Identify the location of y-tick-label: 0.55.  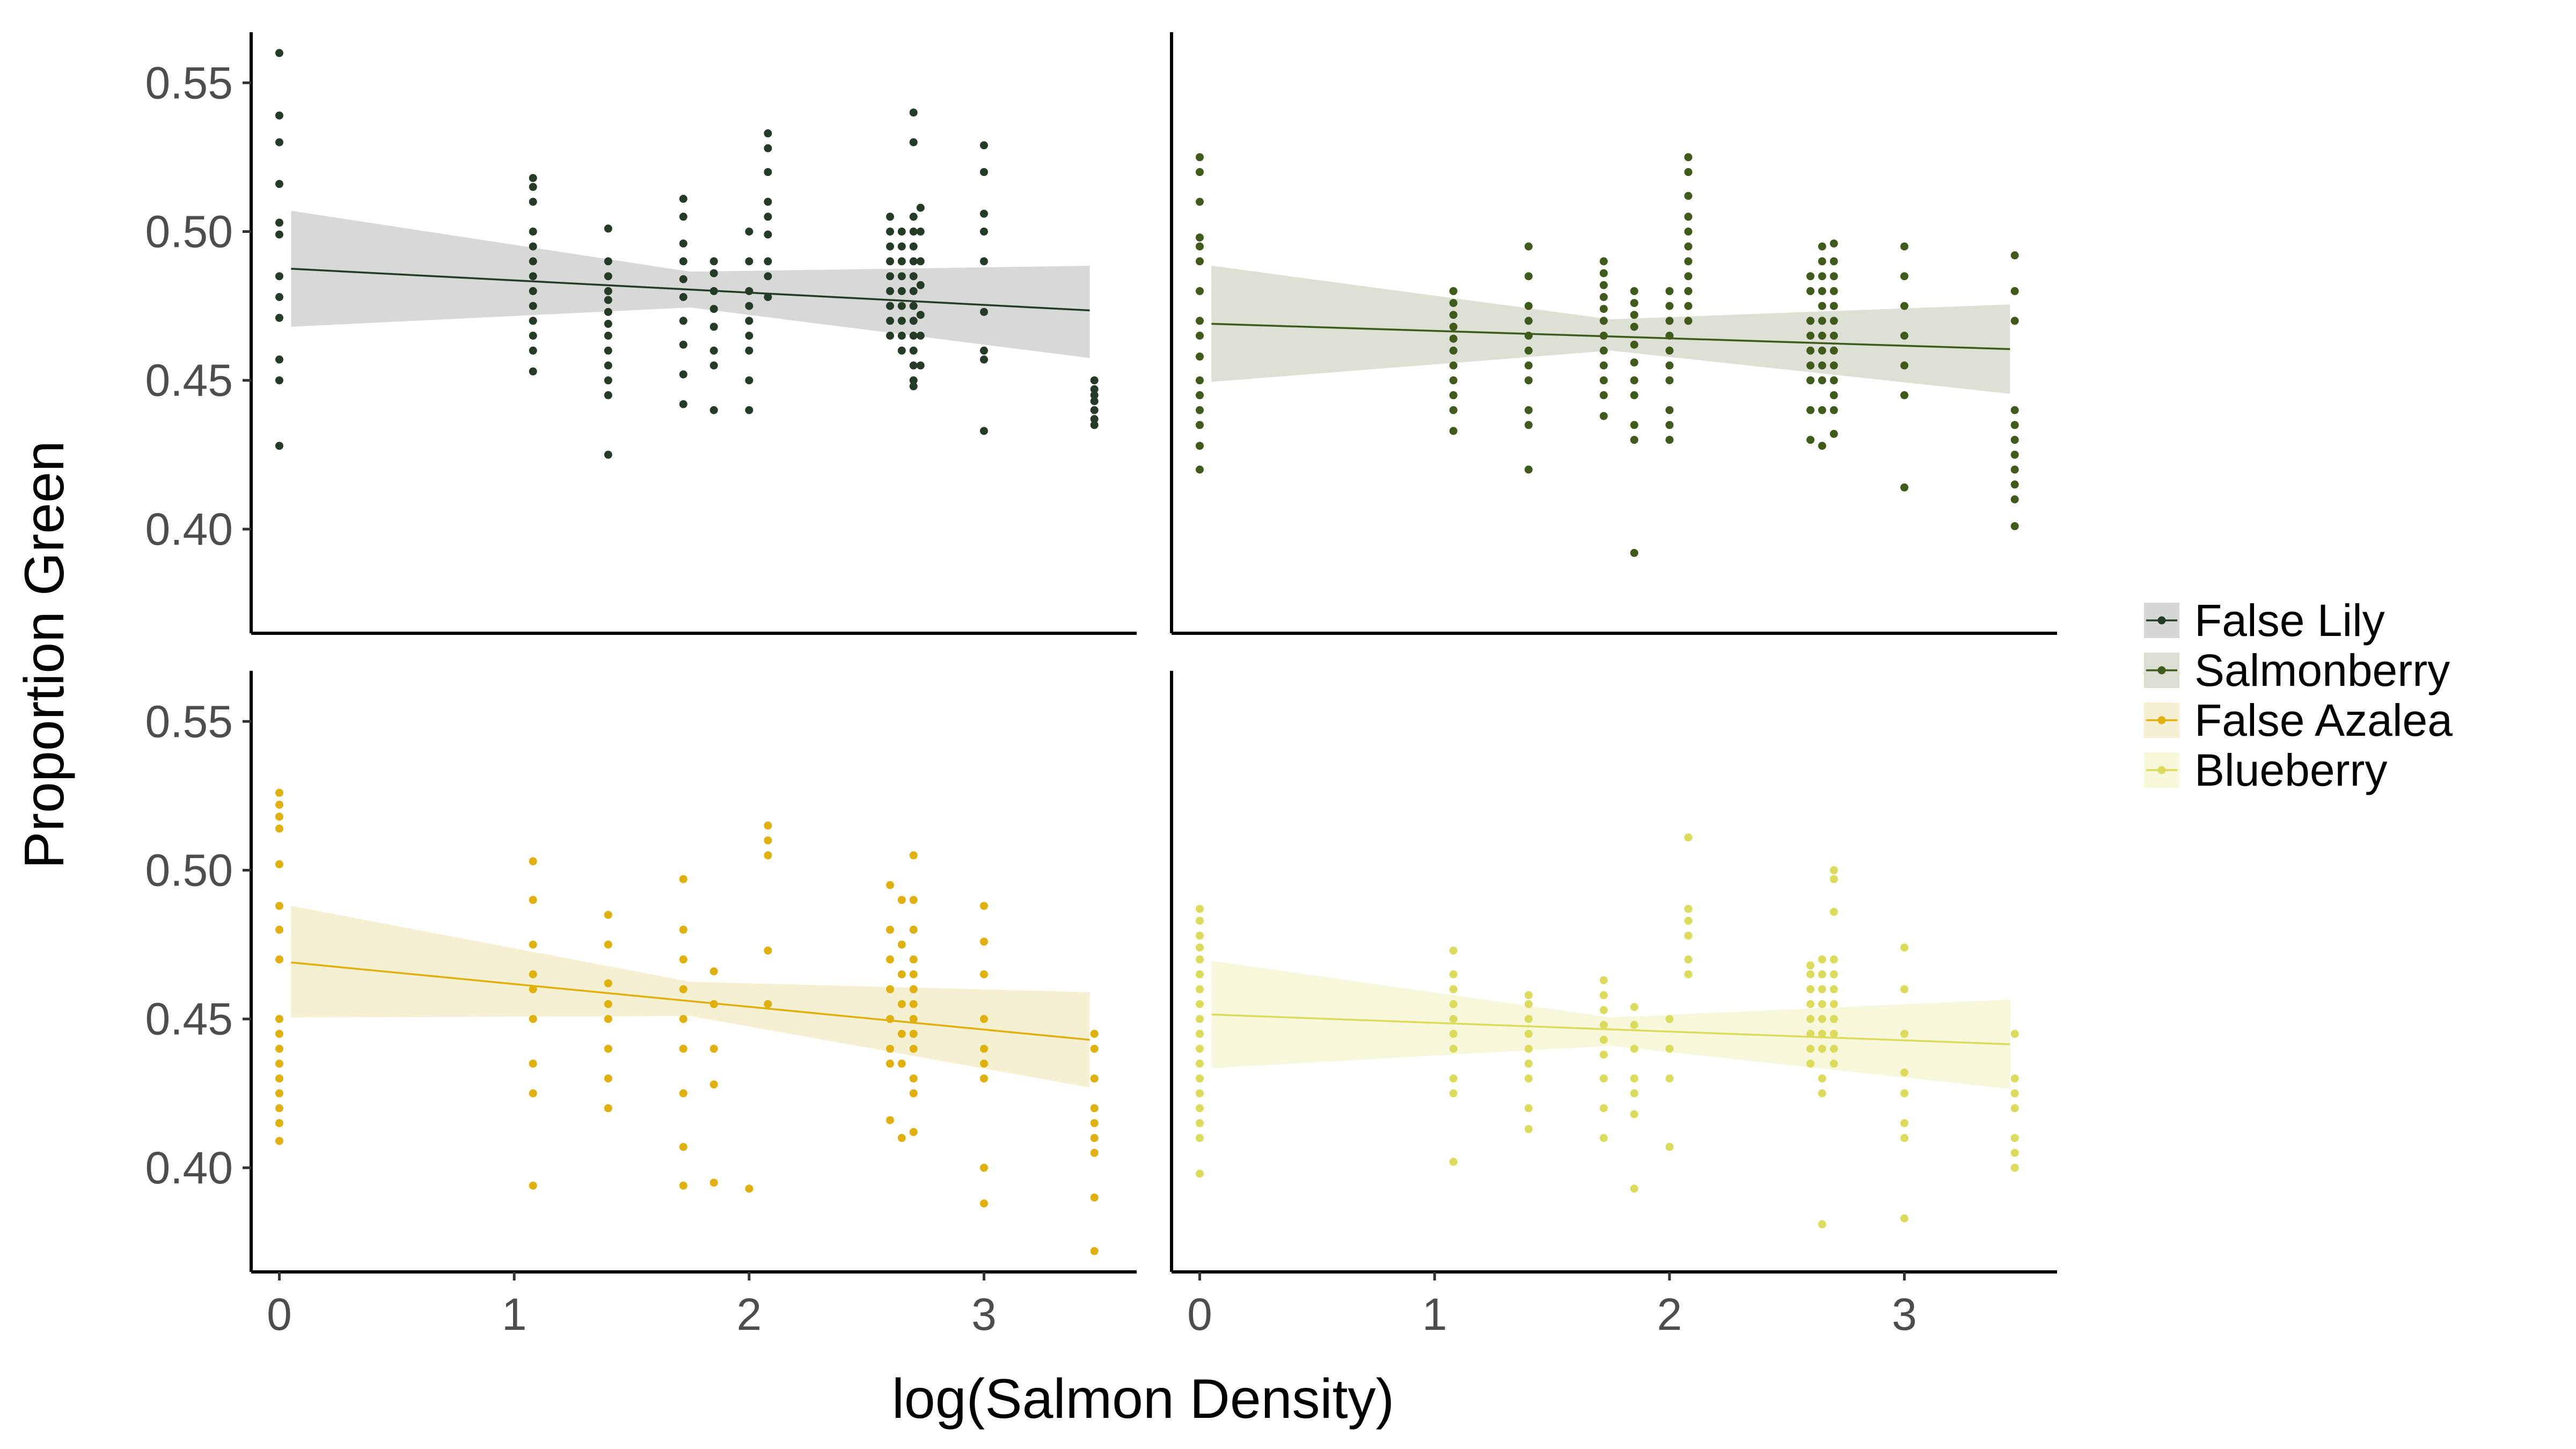
(189, 82).